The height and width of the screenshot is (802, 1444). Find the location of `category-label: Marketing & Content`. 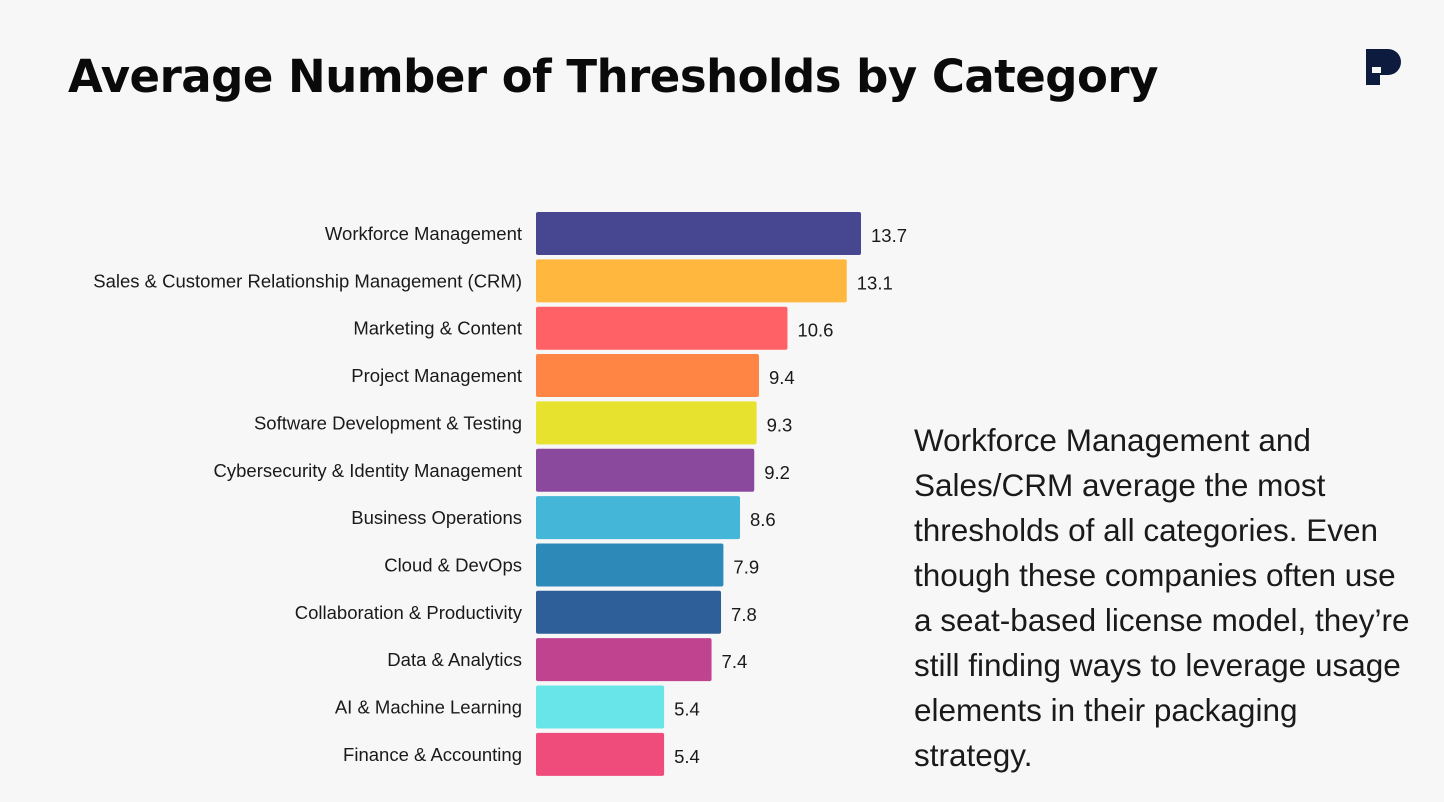

category-label: Marketing & Content is located at coordinates (437, 328).